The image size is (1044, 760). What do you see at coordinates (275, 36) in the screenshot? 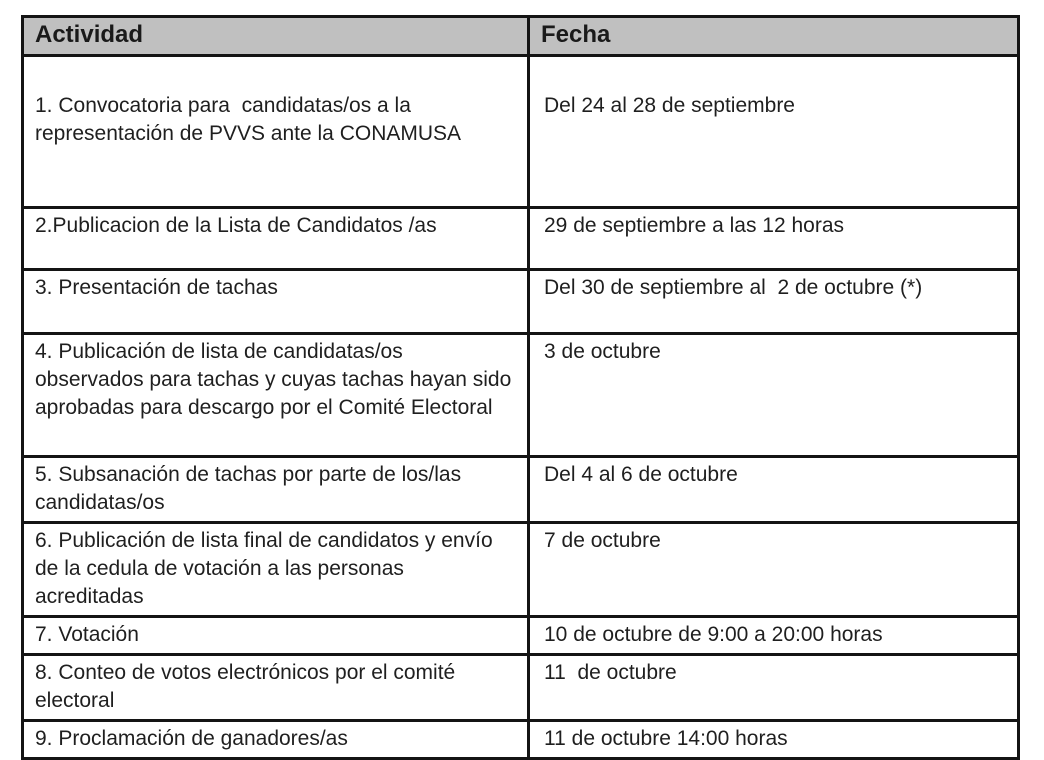
I see `column-header-actividad: Actividad` at bounding box center [275, 36].